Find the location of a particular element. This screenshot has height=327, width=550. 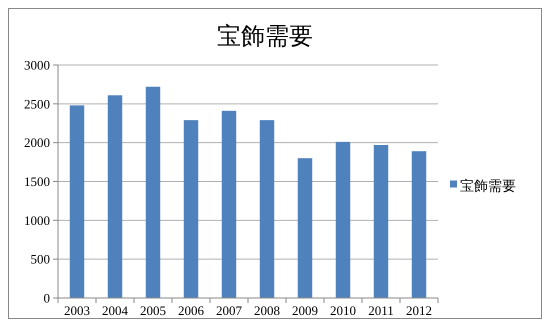

y-tick-label: 500 is located at coordinates (40, 259).